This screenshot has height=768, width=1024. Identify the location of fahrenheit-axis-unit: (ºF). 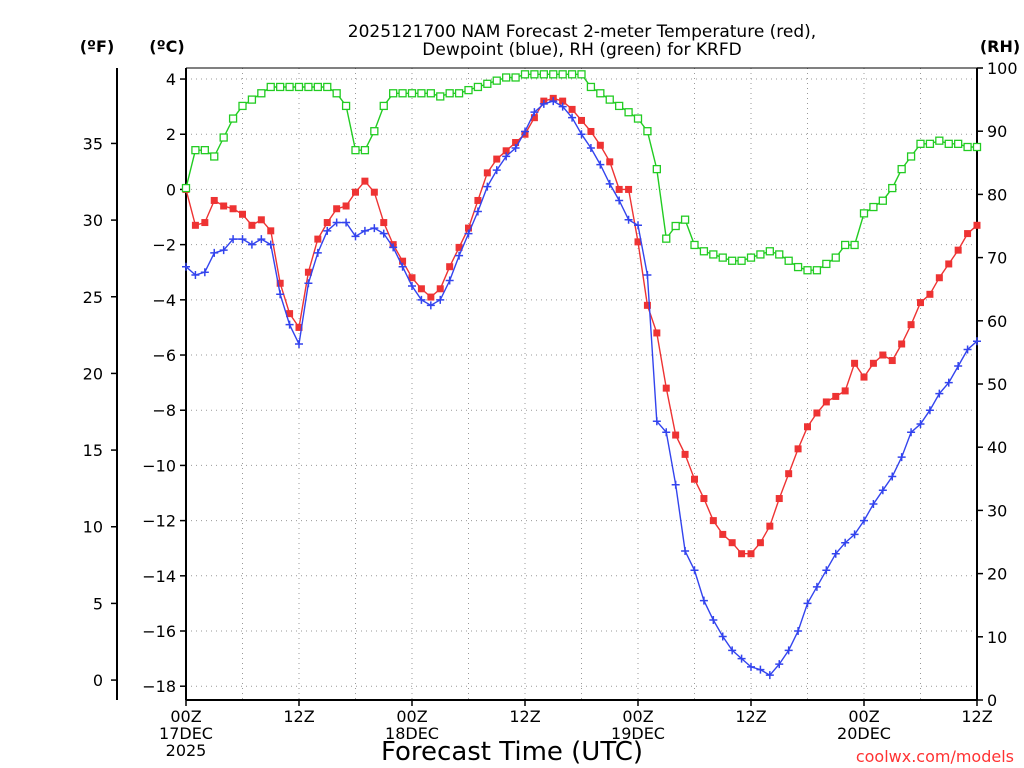
(97, 46).